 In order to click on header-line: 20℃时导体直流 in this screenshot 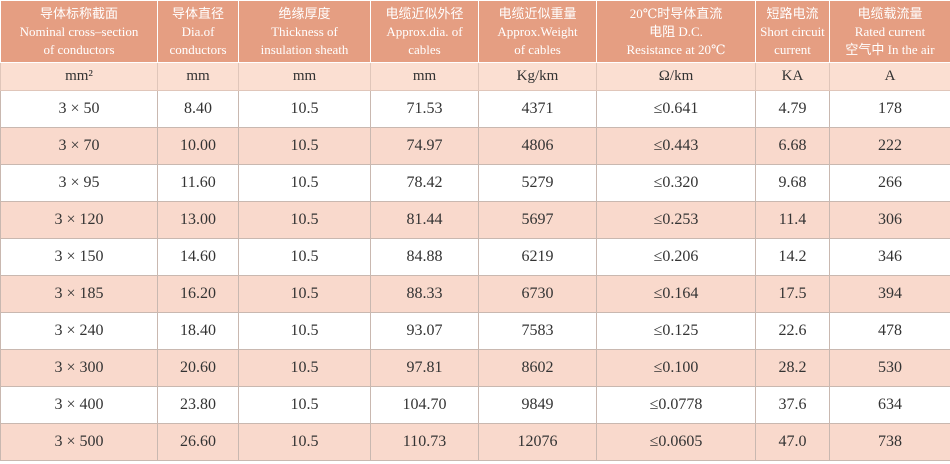, I will do `click(676, 13)`.